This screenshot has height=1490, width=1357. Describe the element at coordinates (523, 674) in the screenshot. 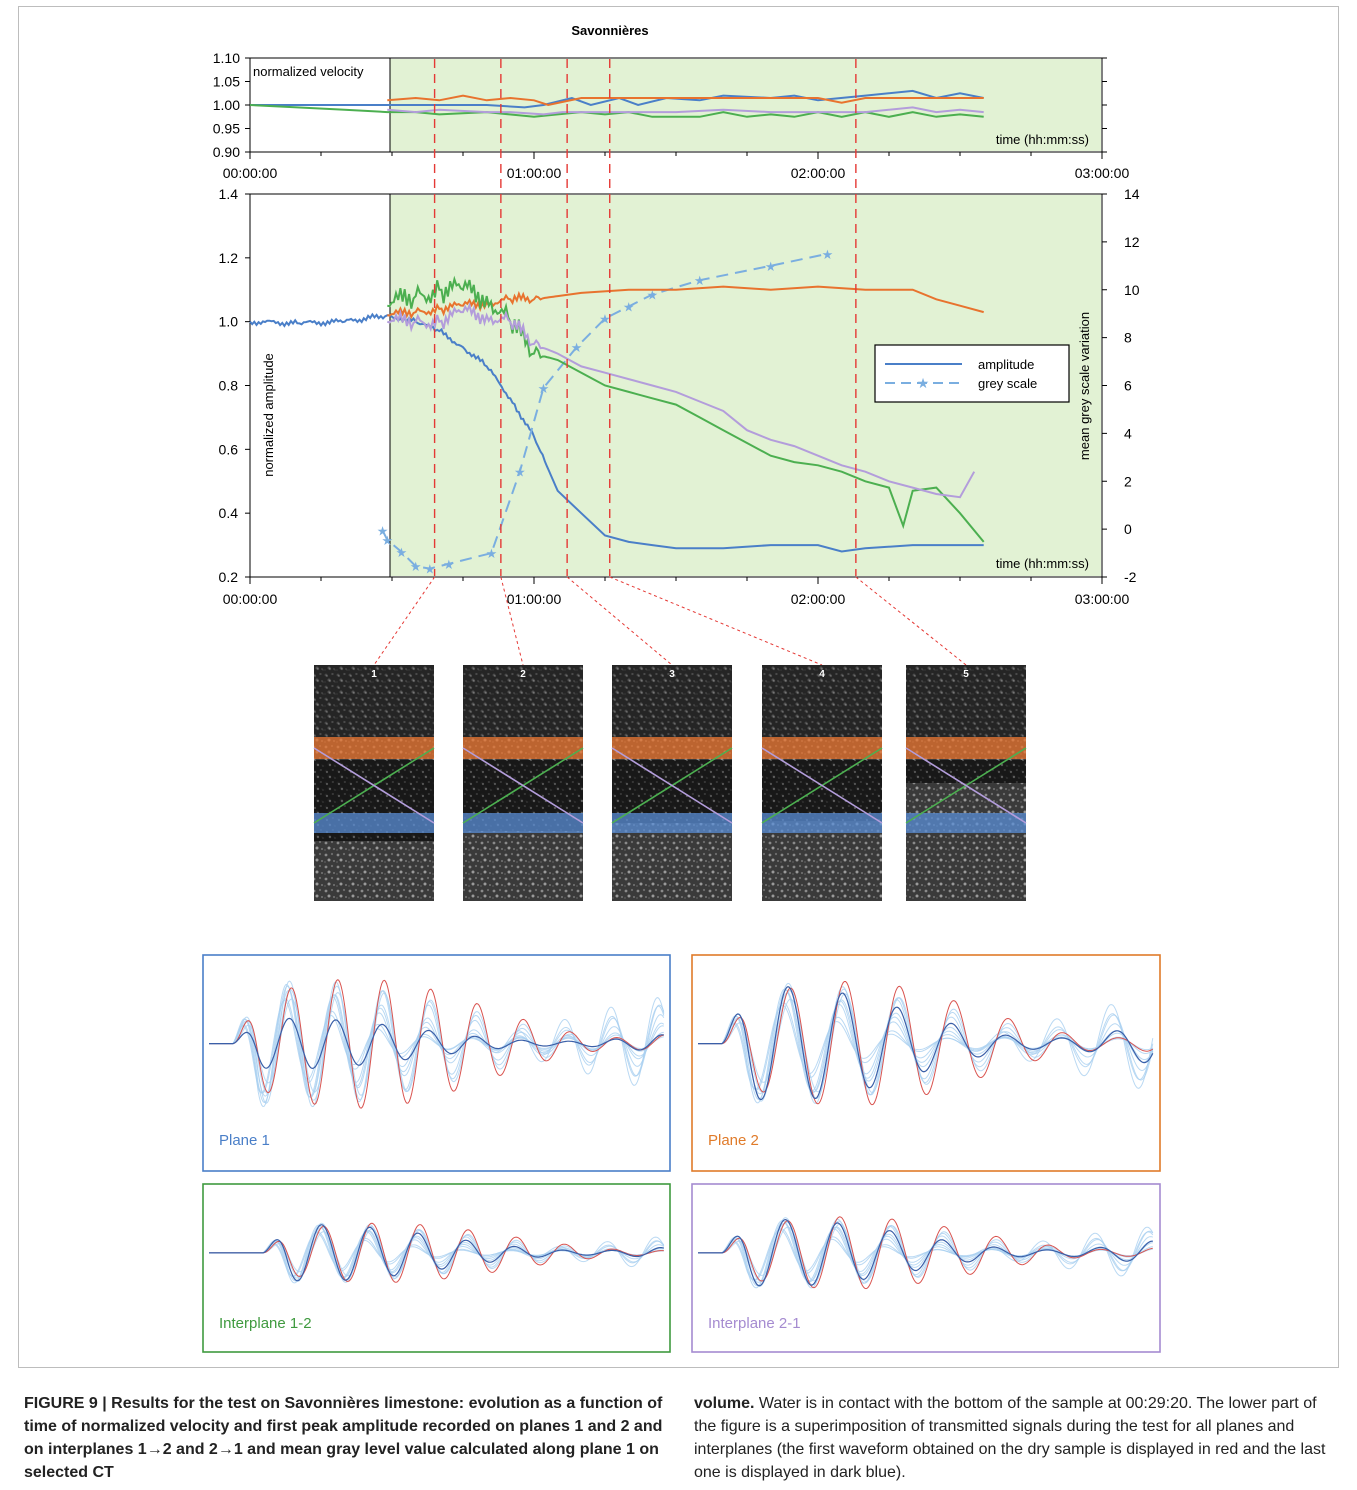

I see `ct-image-label: 2` at that location.